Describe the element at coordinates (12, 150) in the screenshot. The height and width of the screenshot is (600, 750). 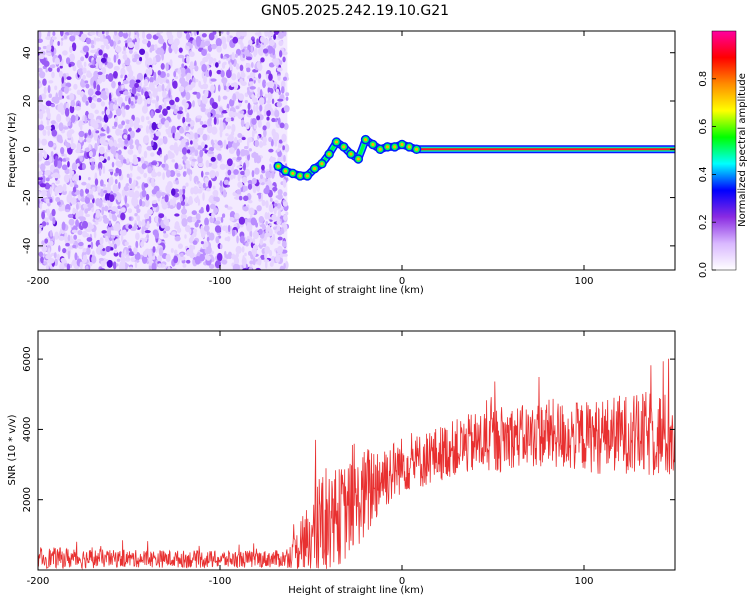
I see `spectrogram-y-label: Frequency (Hz)` at that location.